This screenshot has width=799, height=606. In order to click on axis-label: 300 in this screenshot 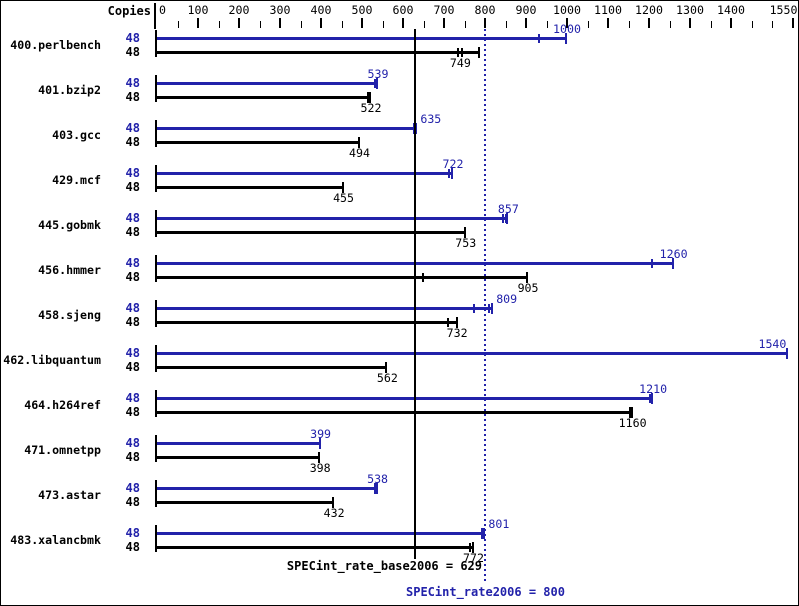, I will do `click(280, 10)`.